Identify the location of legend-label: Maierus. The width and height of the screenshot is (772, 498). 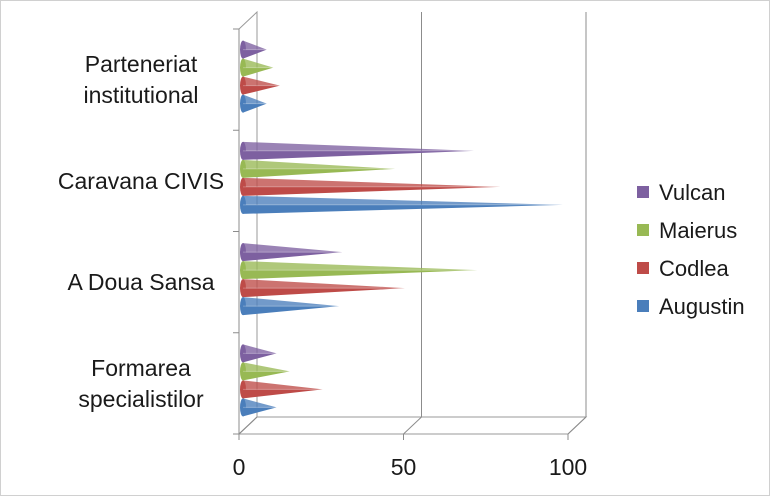
(698, 230).